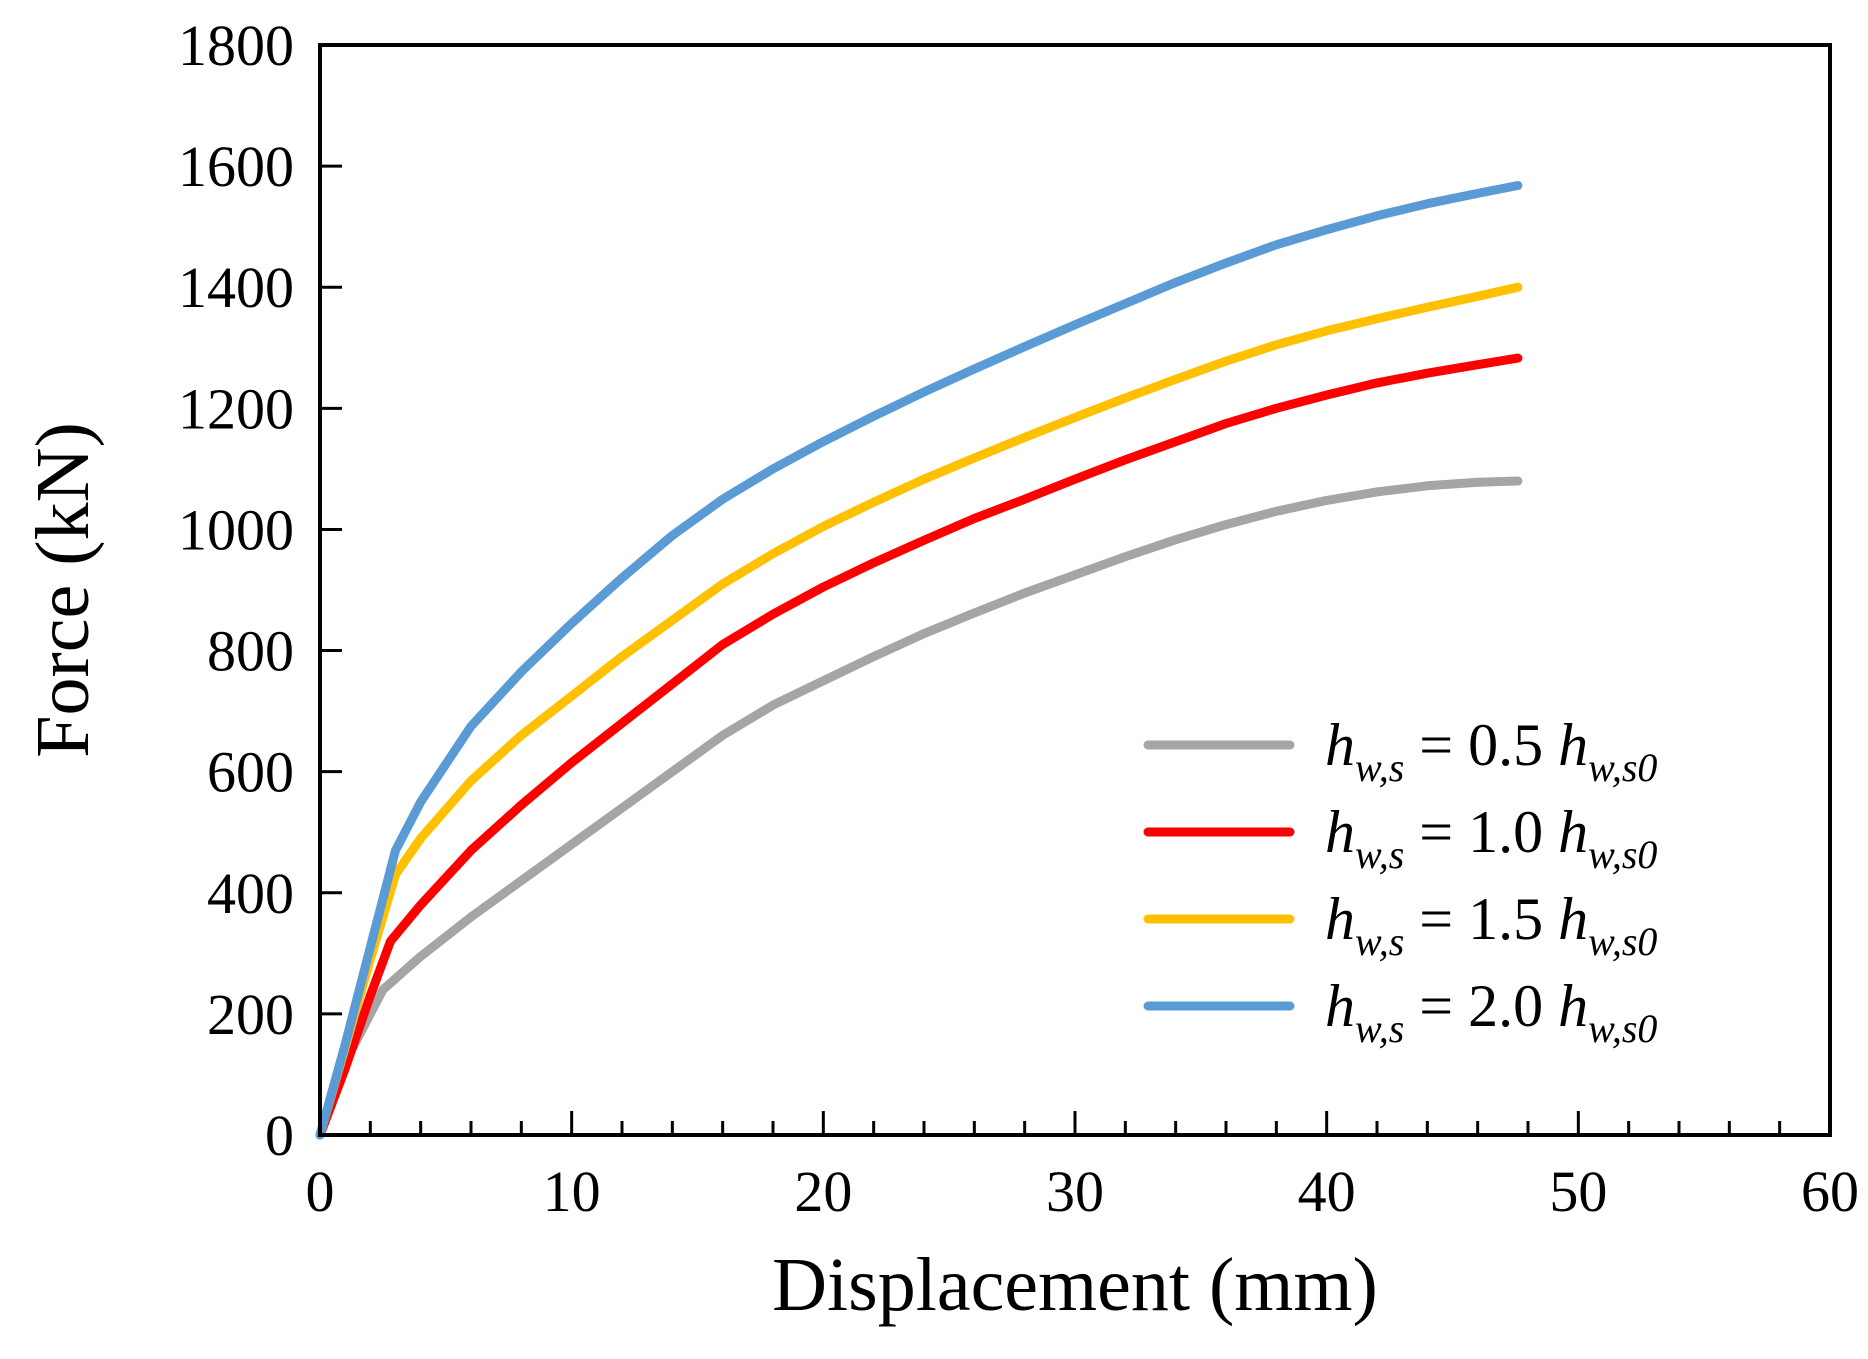 This screenshot has width=1868, height=1359. What do you see at coordinates (1491, 1012) in the screenshot?
I see `legend-label-4: hw,s = 2.0 hw,s0` at bounding box center [1491, 1012].